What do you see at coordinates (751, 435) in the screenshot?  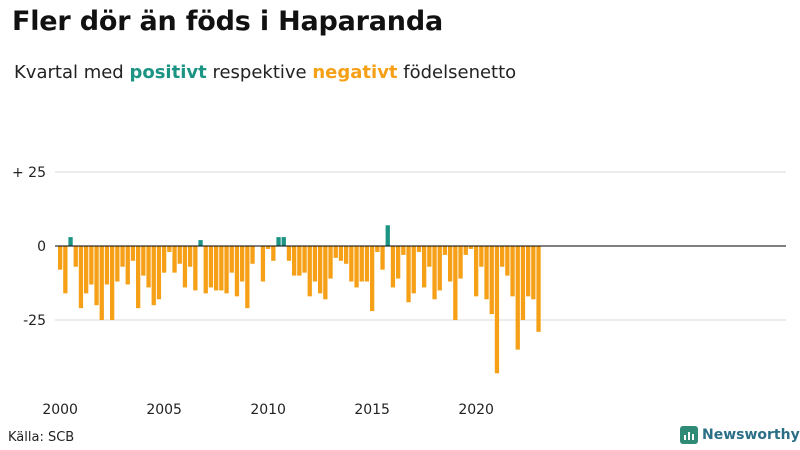 I see `brand-name: Newsworthy` at bounding box center [751, 435].